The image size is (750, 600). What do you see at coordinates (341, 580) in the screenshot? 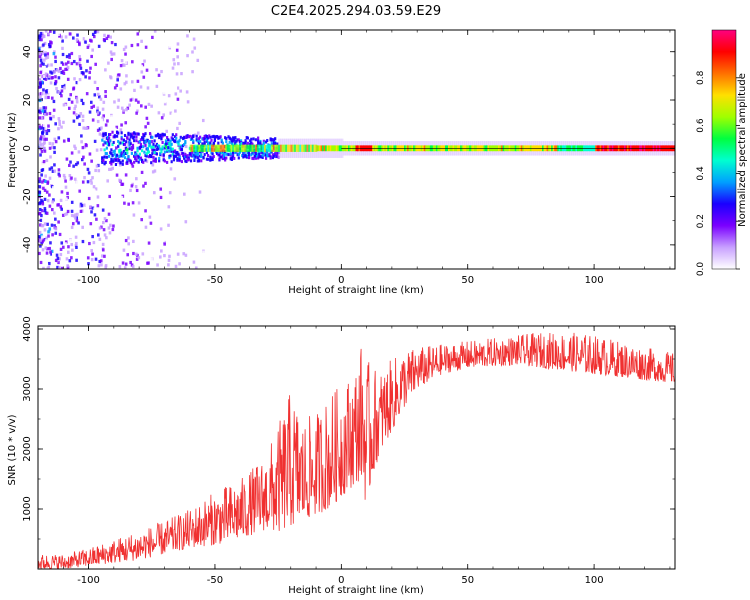
I see `snr-x-tick-label: 0` at bounding box center [341, 580].